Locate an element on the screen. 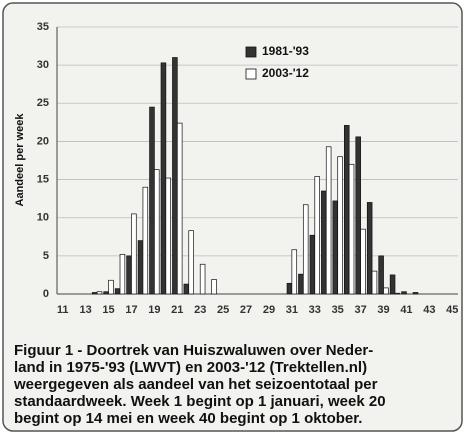  x-tick-label: 21 is located at coordinates (177, 310).